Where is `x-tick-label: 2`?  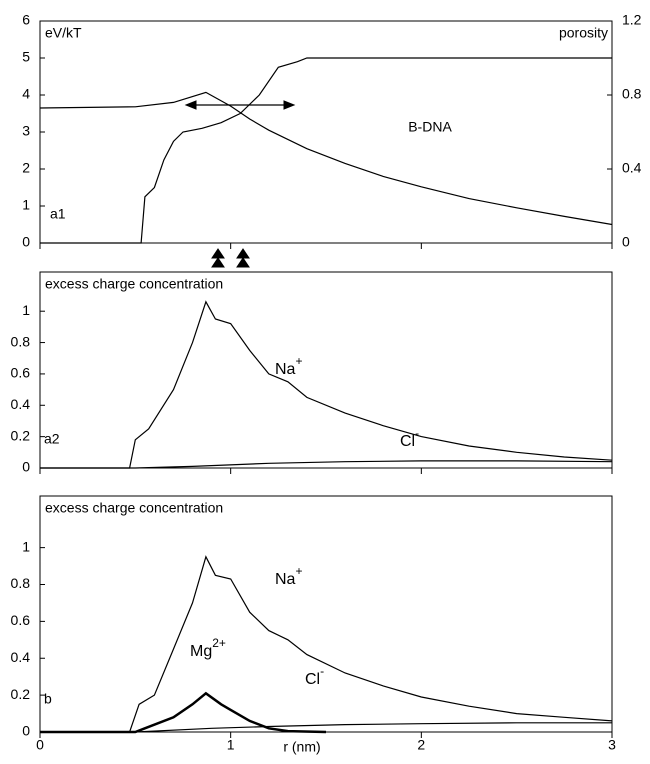 x-tick-label: 2 is located at coordinates (421, 745).